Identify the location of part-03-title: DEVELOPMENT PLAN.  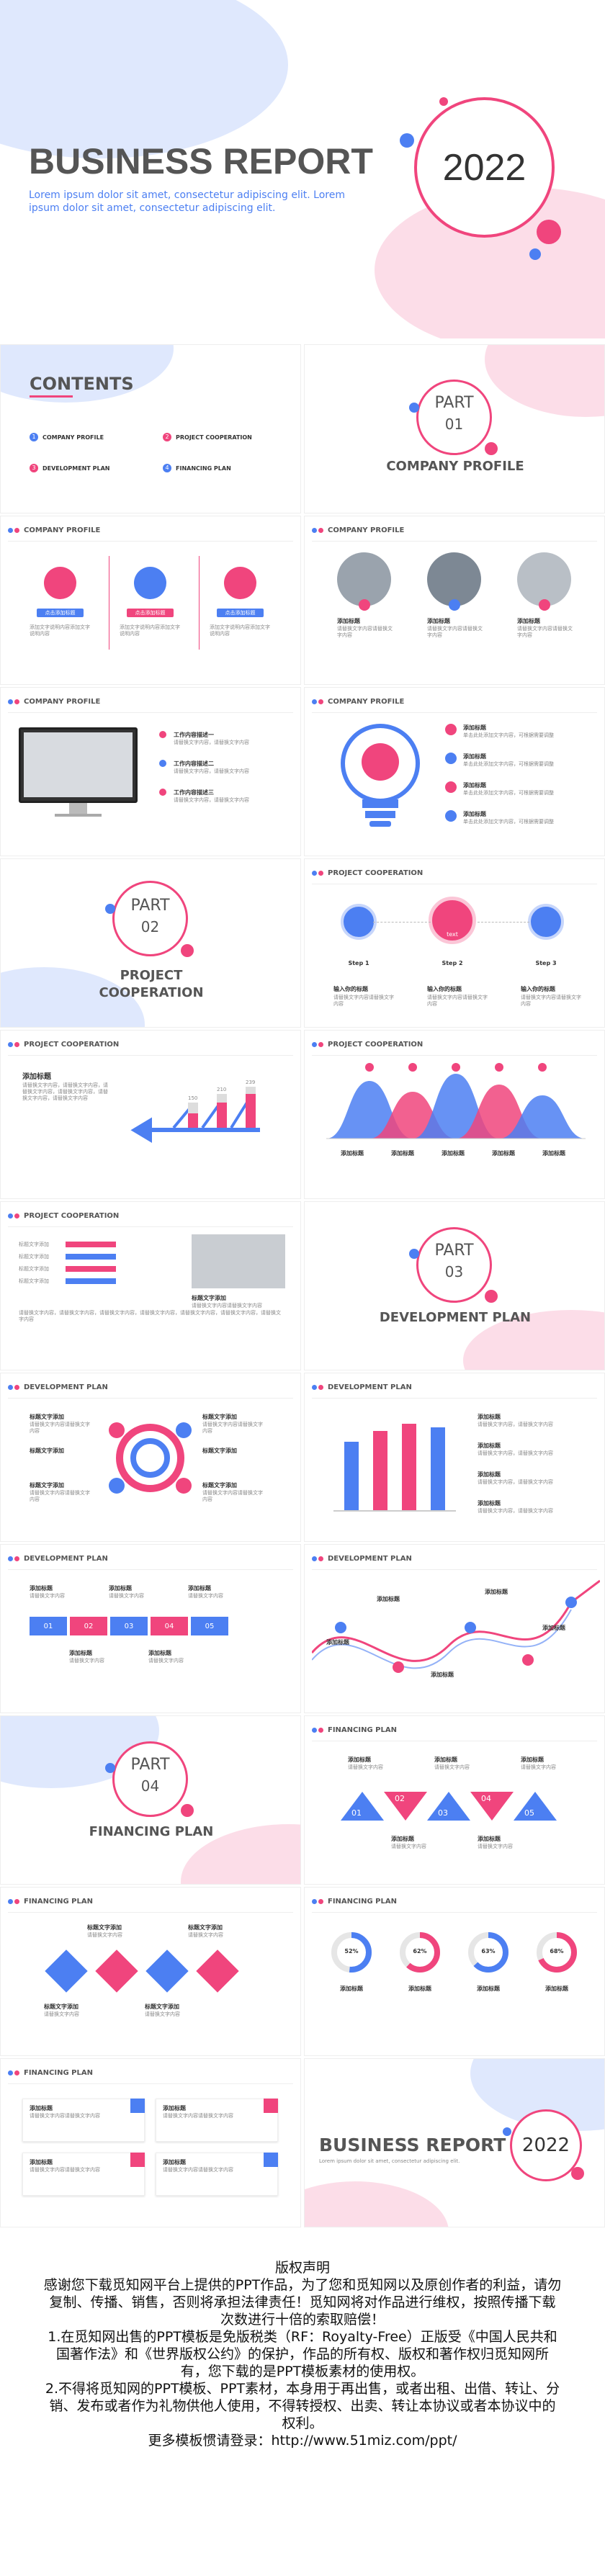
(455, 1317).